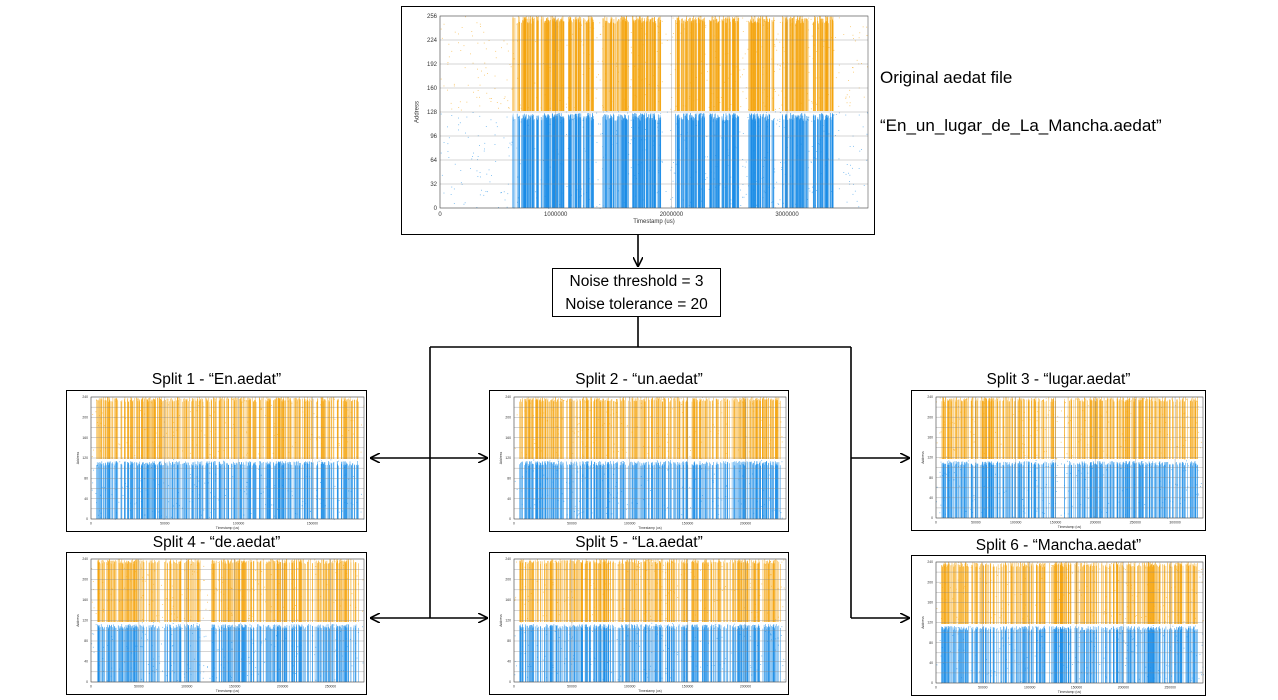  I want to click on split-4-title: Split 4 - “de.aedat”, so click(216, 542).